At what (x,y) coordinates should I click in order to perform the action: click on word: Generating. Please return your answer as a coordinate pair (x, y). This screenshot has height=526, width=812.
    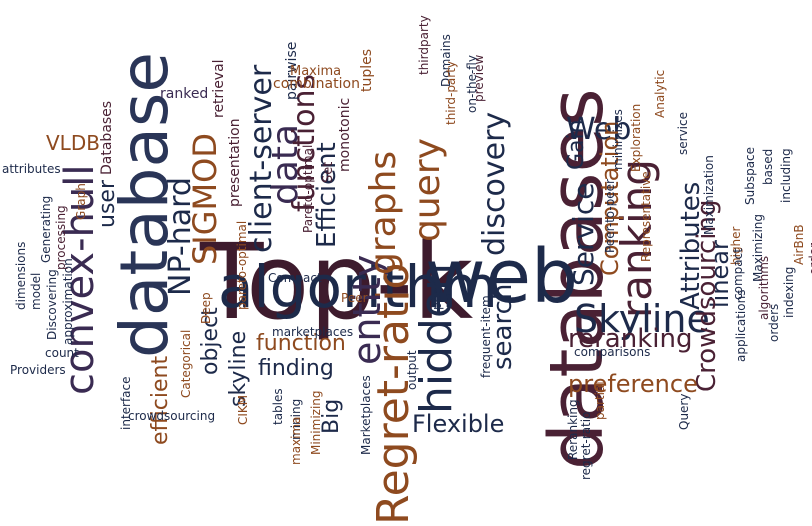
    Looking at the image, I should click on (46, 229).